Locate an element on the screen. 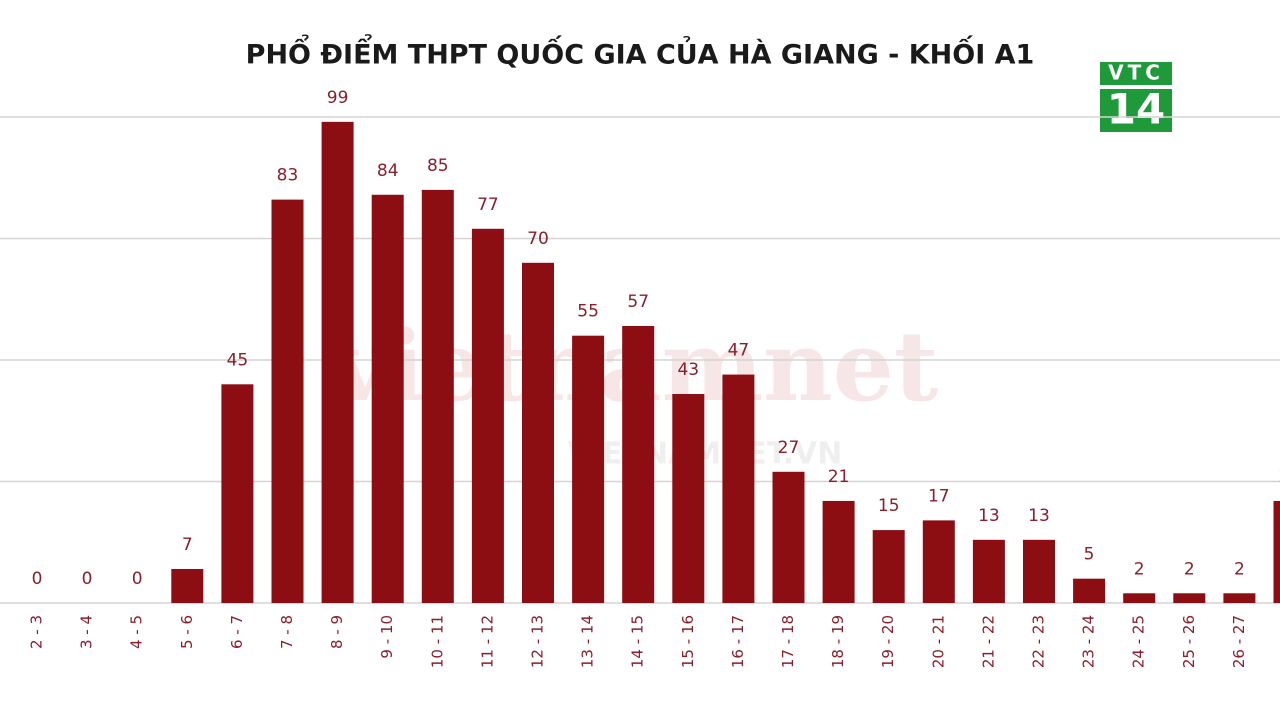 The image size is (1280, 720). x-tick-label: 10 - 11 is located at coordinates (437, 641).